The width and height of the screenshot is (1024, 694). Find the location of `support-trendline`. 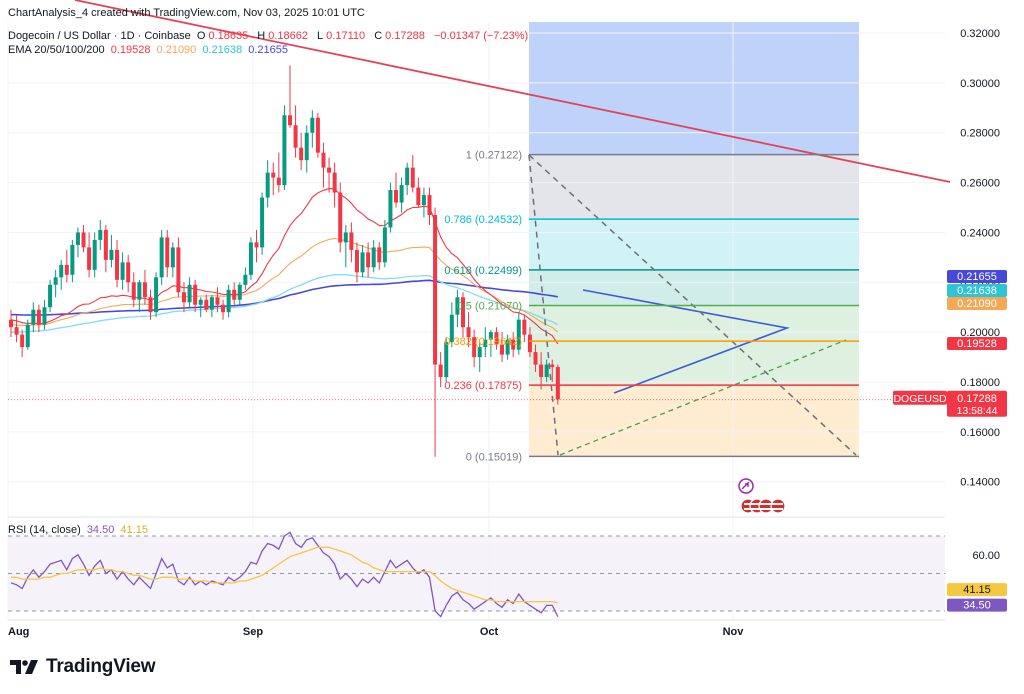

support-trendline is located at coordinates (703, 397).